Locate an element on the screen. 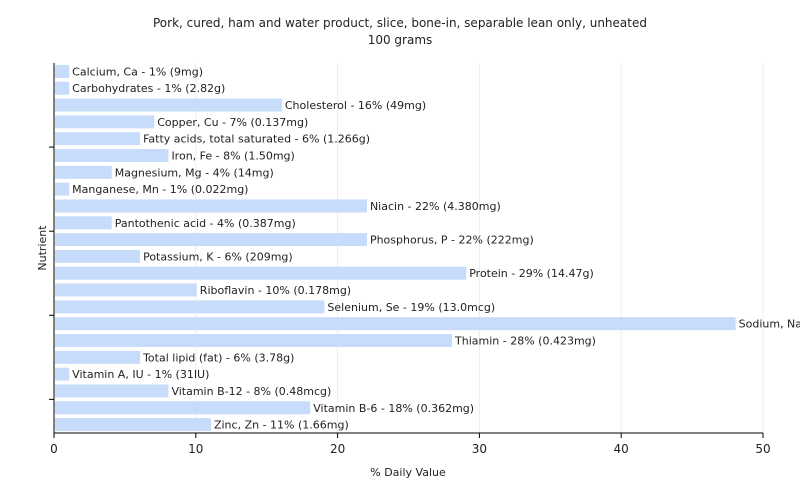 The height and width of the screenshot is (500, 800). bar-label: Sodium, Na - 48% (1160mg) is located at coordinates (769, 324).